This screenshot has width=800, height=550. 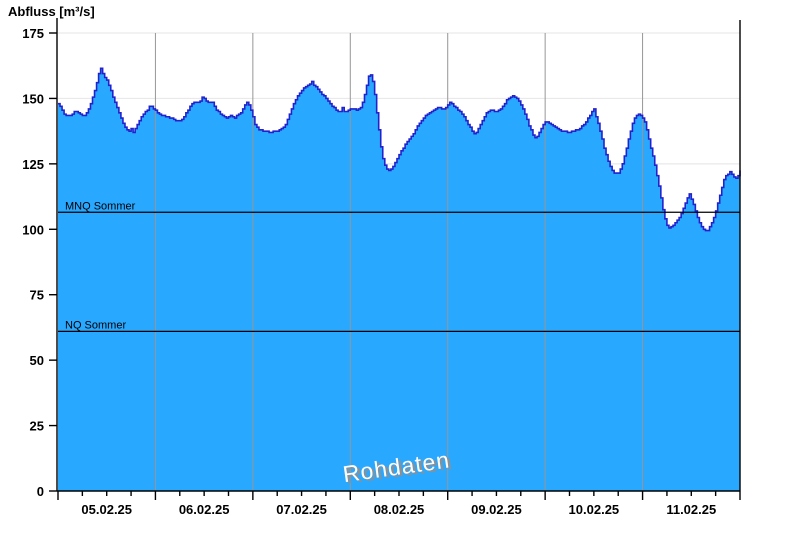 What do you see at coordinates (100, 206) in the screenshot?
I see `ref-line-label: MNQ Sommer` at bounding box center [100, 206].